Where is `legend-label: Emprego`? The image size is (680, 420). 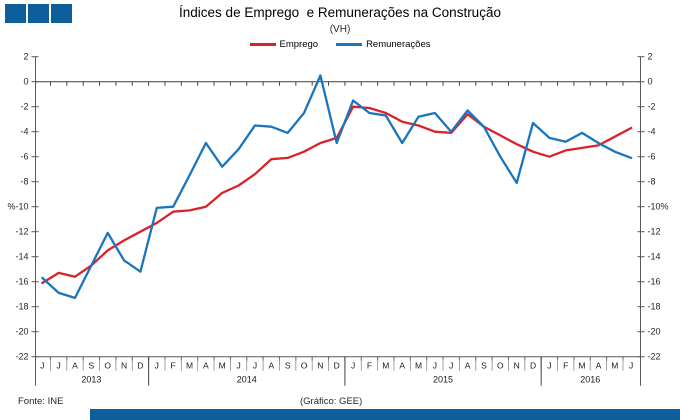
legend-label: Emprego is located at coordinates (299, 44).